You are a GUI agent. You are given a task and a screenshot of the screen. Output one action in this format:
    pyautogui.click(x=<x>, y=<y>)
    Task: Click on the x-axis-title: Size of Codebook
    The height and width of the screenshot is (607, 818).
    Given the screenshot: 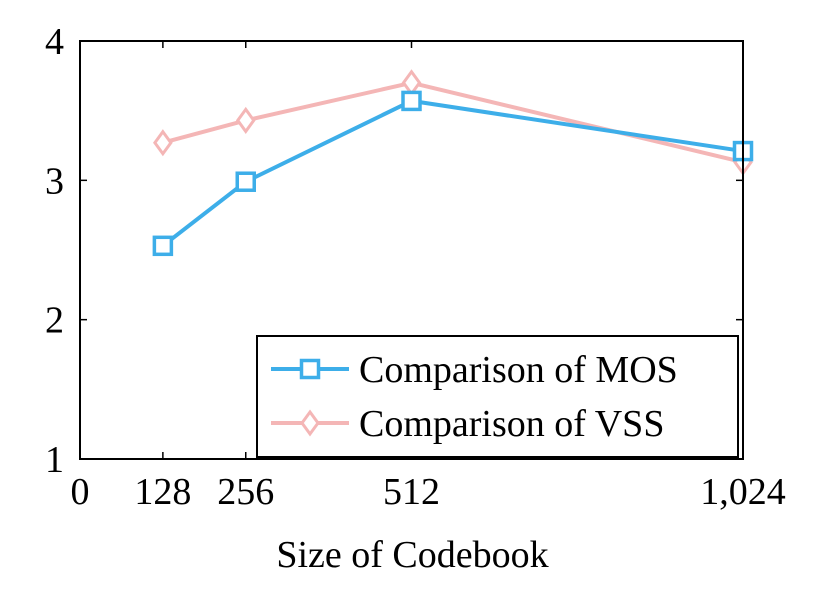 What is the action you would take?
    pyautogui.click(x=412, y=555)
    